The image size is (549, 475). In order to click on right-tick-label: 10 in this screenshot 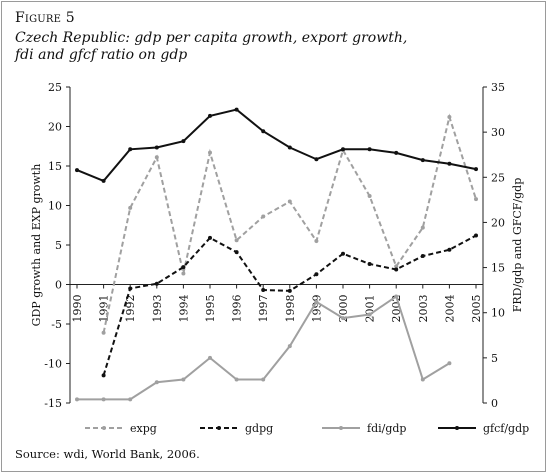, I will do `click(498, 313)`.